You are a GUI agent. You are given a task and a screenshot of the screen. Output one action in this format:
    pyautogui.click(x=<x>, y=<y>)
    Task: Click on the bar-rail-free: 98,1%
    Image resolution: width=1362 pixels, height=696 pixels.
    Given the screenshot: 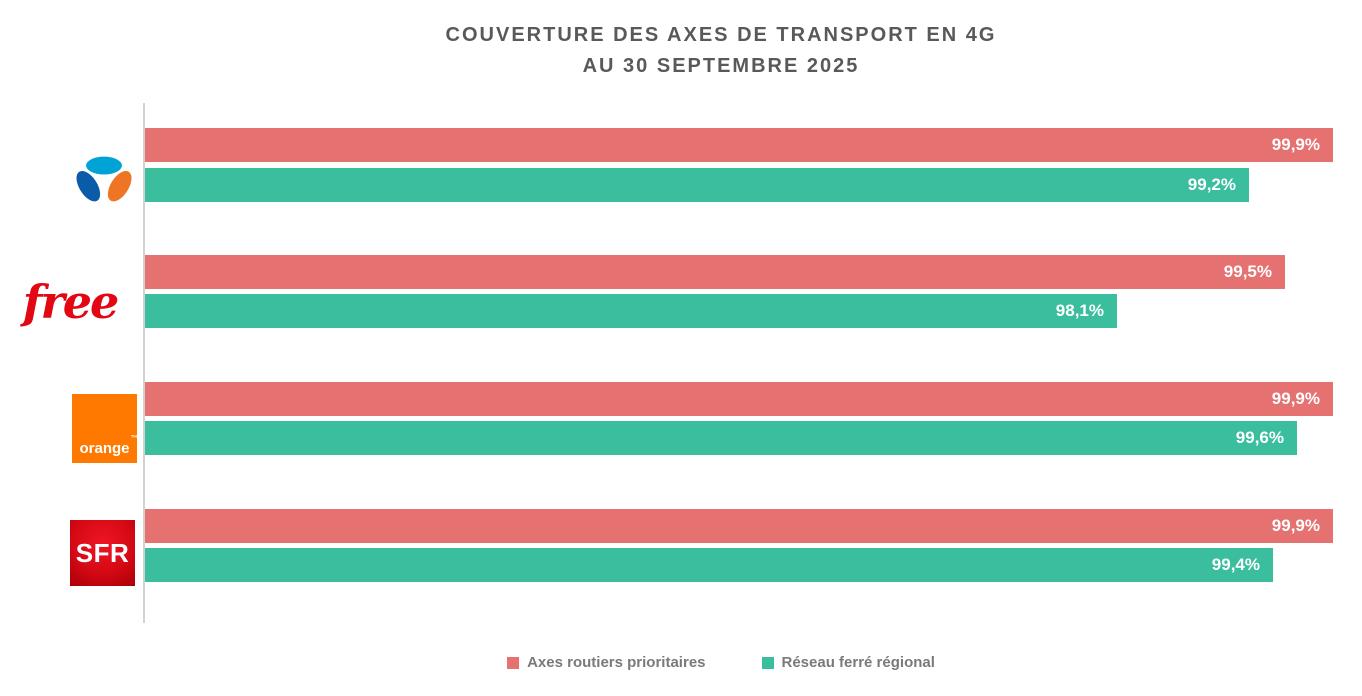 What is the action you would take?
    pyautogui.click(x=631, y=311)
    